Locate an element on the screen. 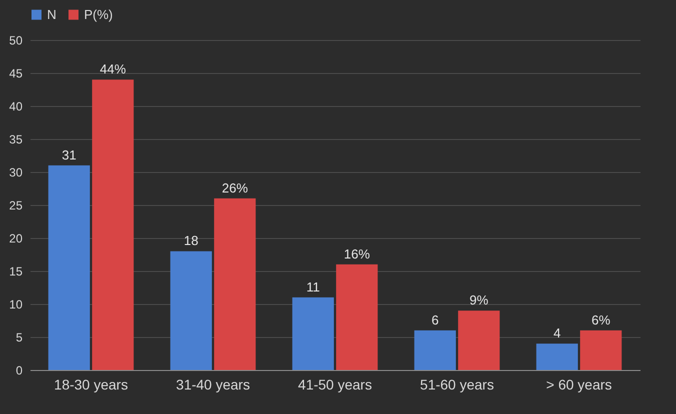 The image size is (676, 414). y-tick-label: 50 is located at coordinates (16, 41).